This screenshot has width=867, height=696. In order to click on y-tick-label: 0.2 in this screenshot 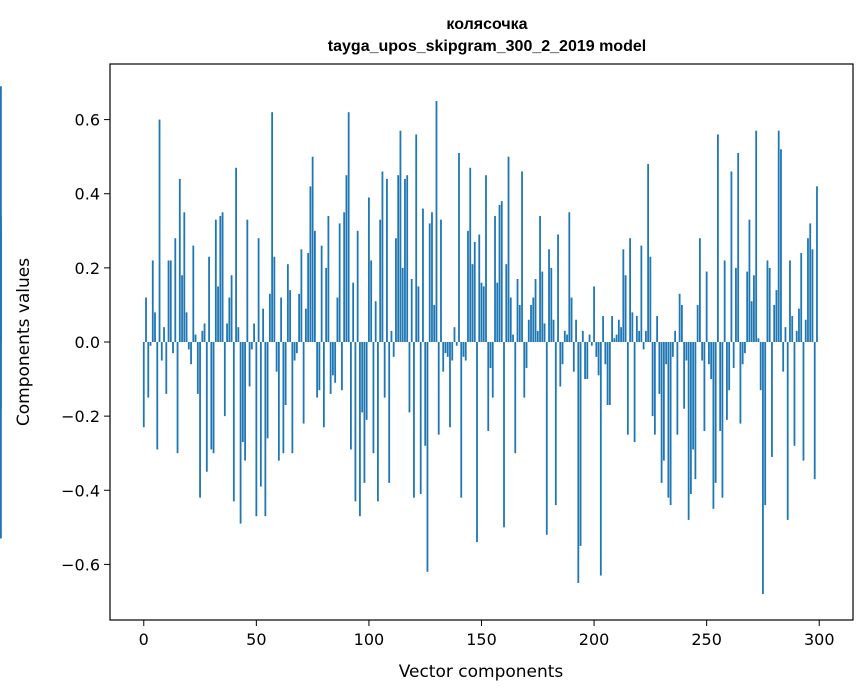, I will do `click(87, 268)`.